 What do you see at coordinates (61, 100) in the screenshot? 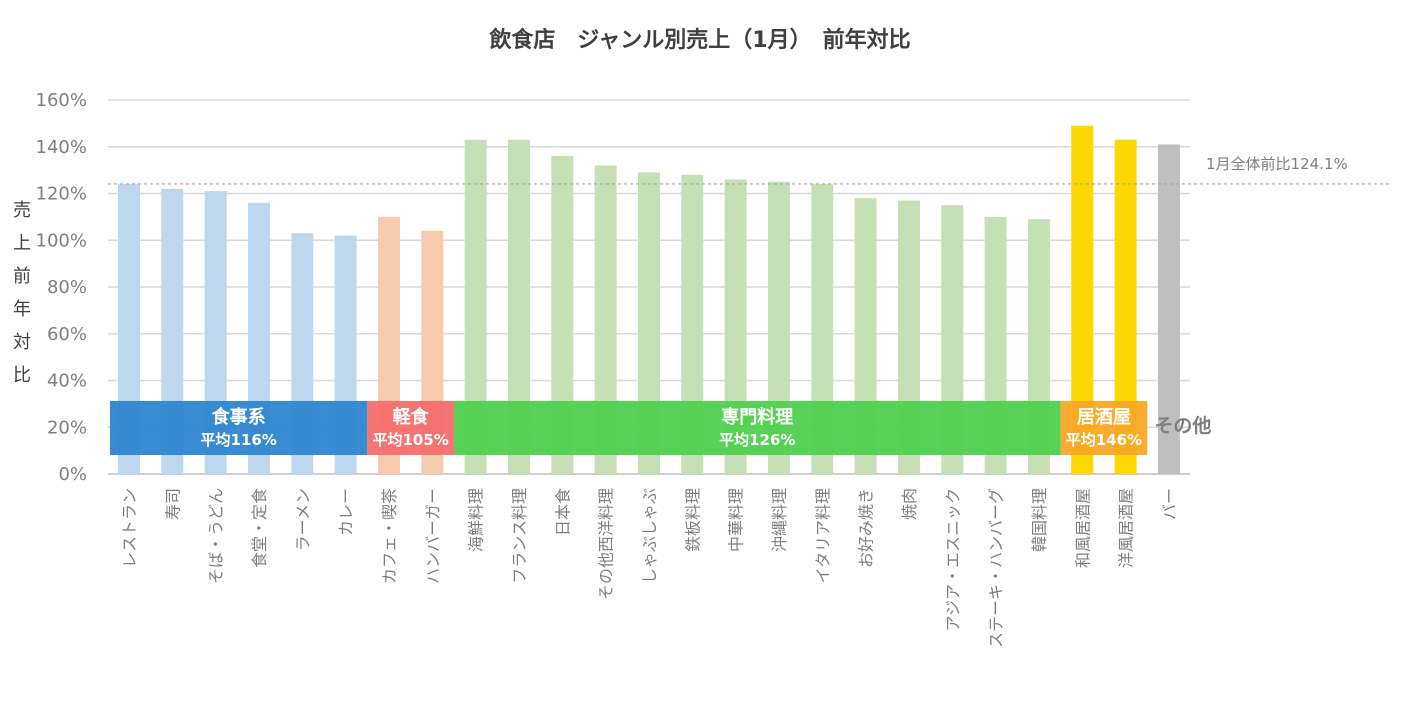
I see `y-tick-label: 160%` at bounding box center [61, 100].